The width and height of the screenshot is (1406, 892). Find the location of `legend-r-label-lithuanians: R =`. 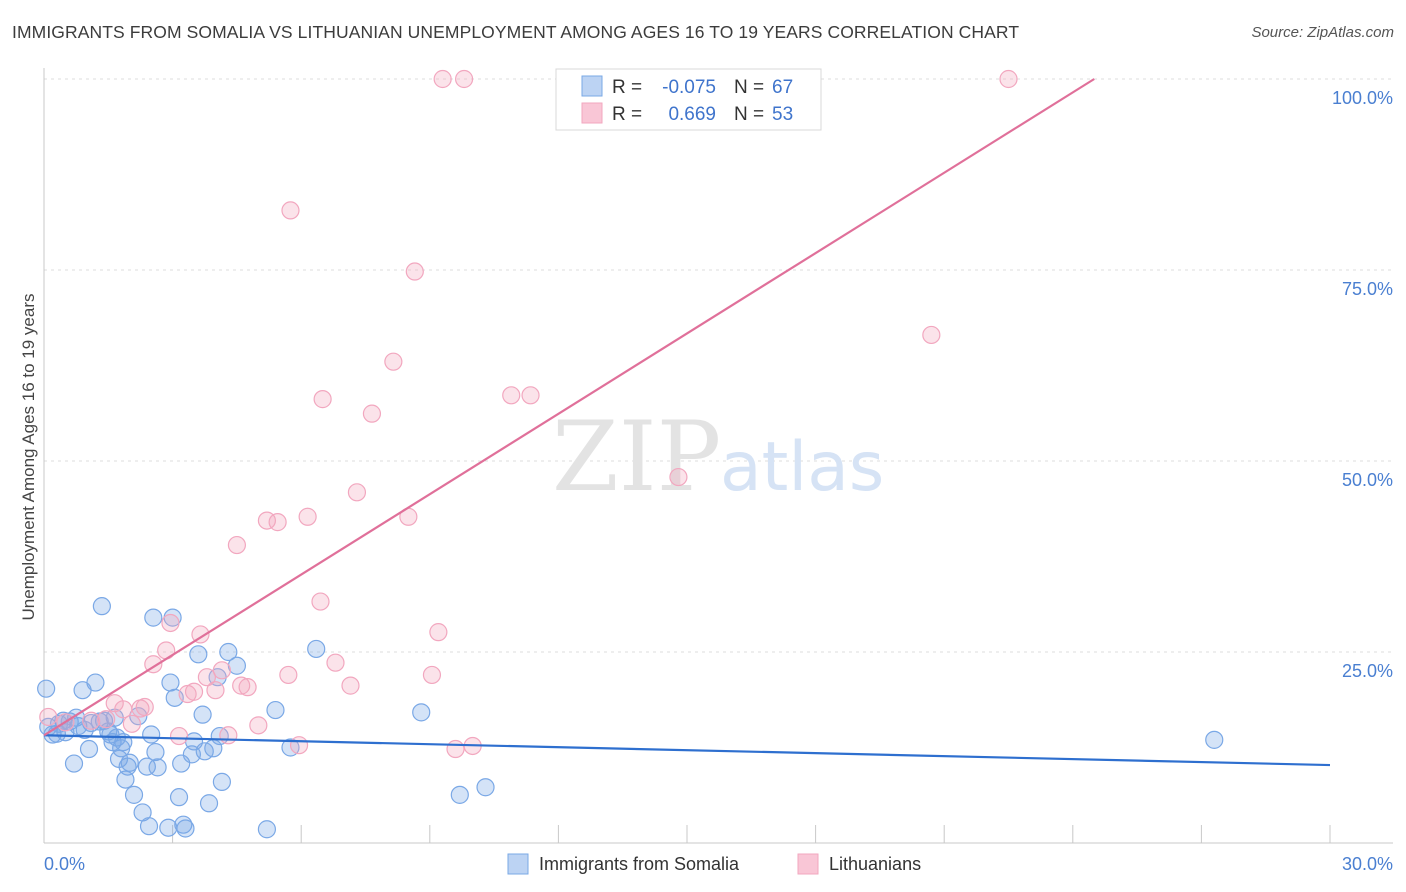

legend-r-label-lithuanians: R = is located at coordinates (627, 114).